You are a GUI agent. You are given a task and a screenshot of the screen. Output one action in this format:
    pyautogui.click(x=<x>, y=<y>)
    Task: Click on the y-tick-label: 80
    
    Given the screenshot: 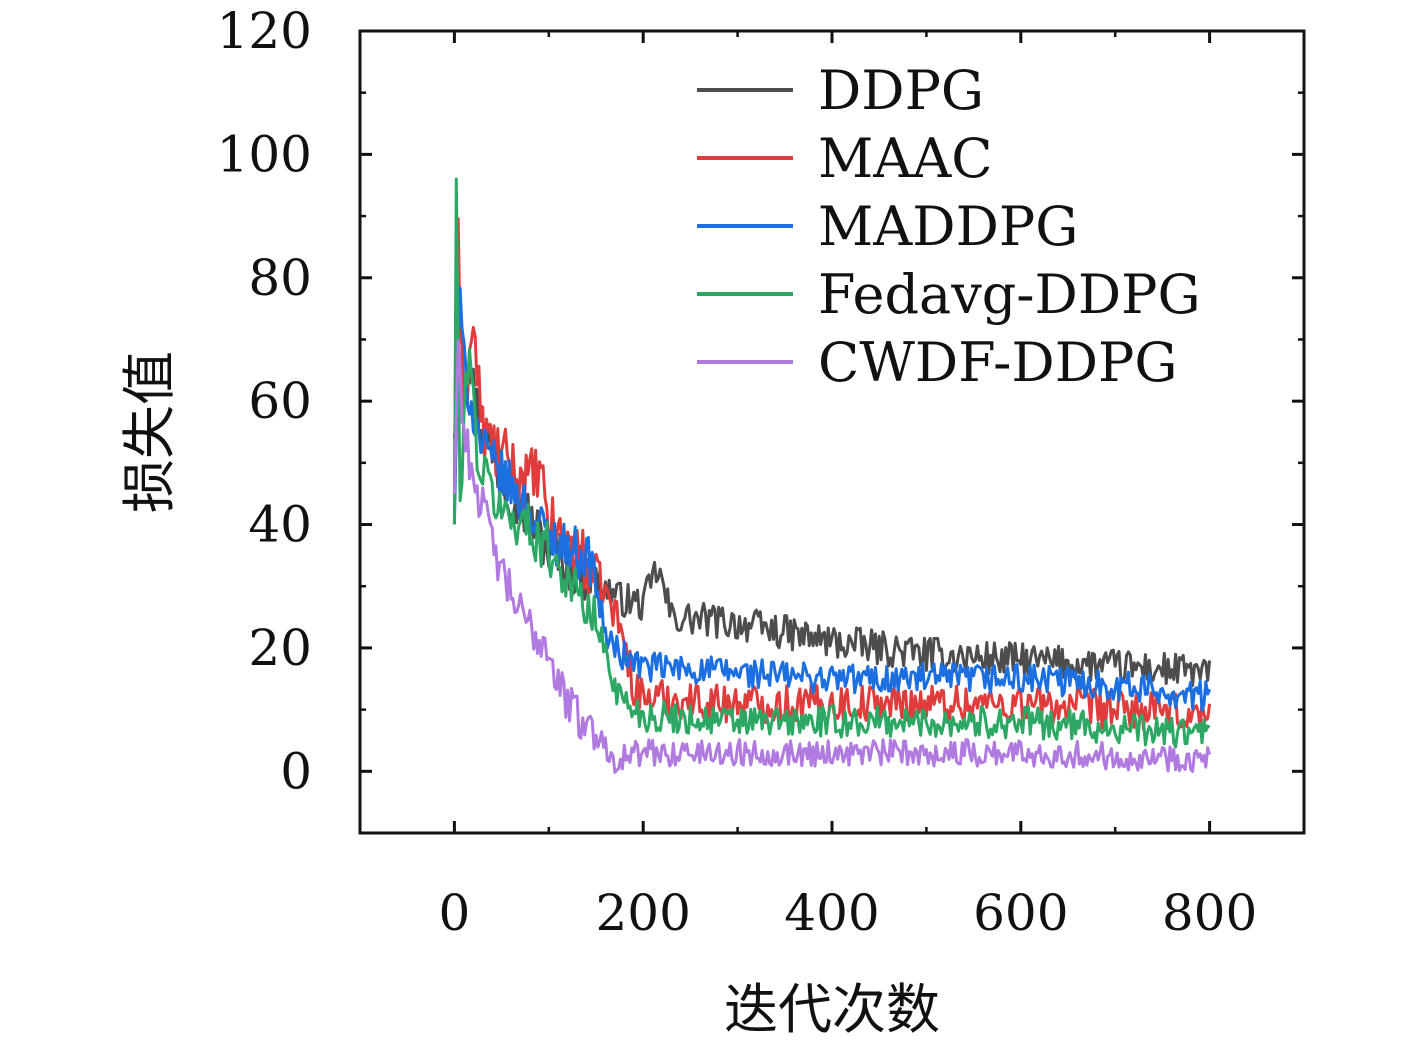 What is the action you would take?
    pyautogui.click(x=280, y=278)
    